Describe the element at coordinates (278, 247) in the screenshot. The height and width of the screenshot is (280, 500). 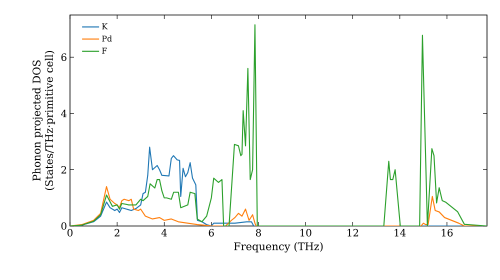
I see `x-axis-title: Frequency (THz)` at that location.